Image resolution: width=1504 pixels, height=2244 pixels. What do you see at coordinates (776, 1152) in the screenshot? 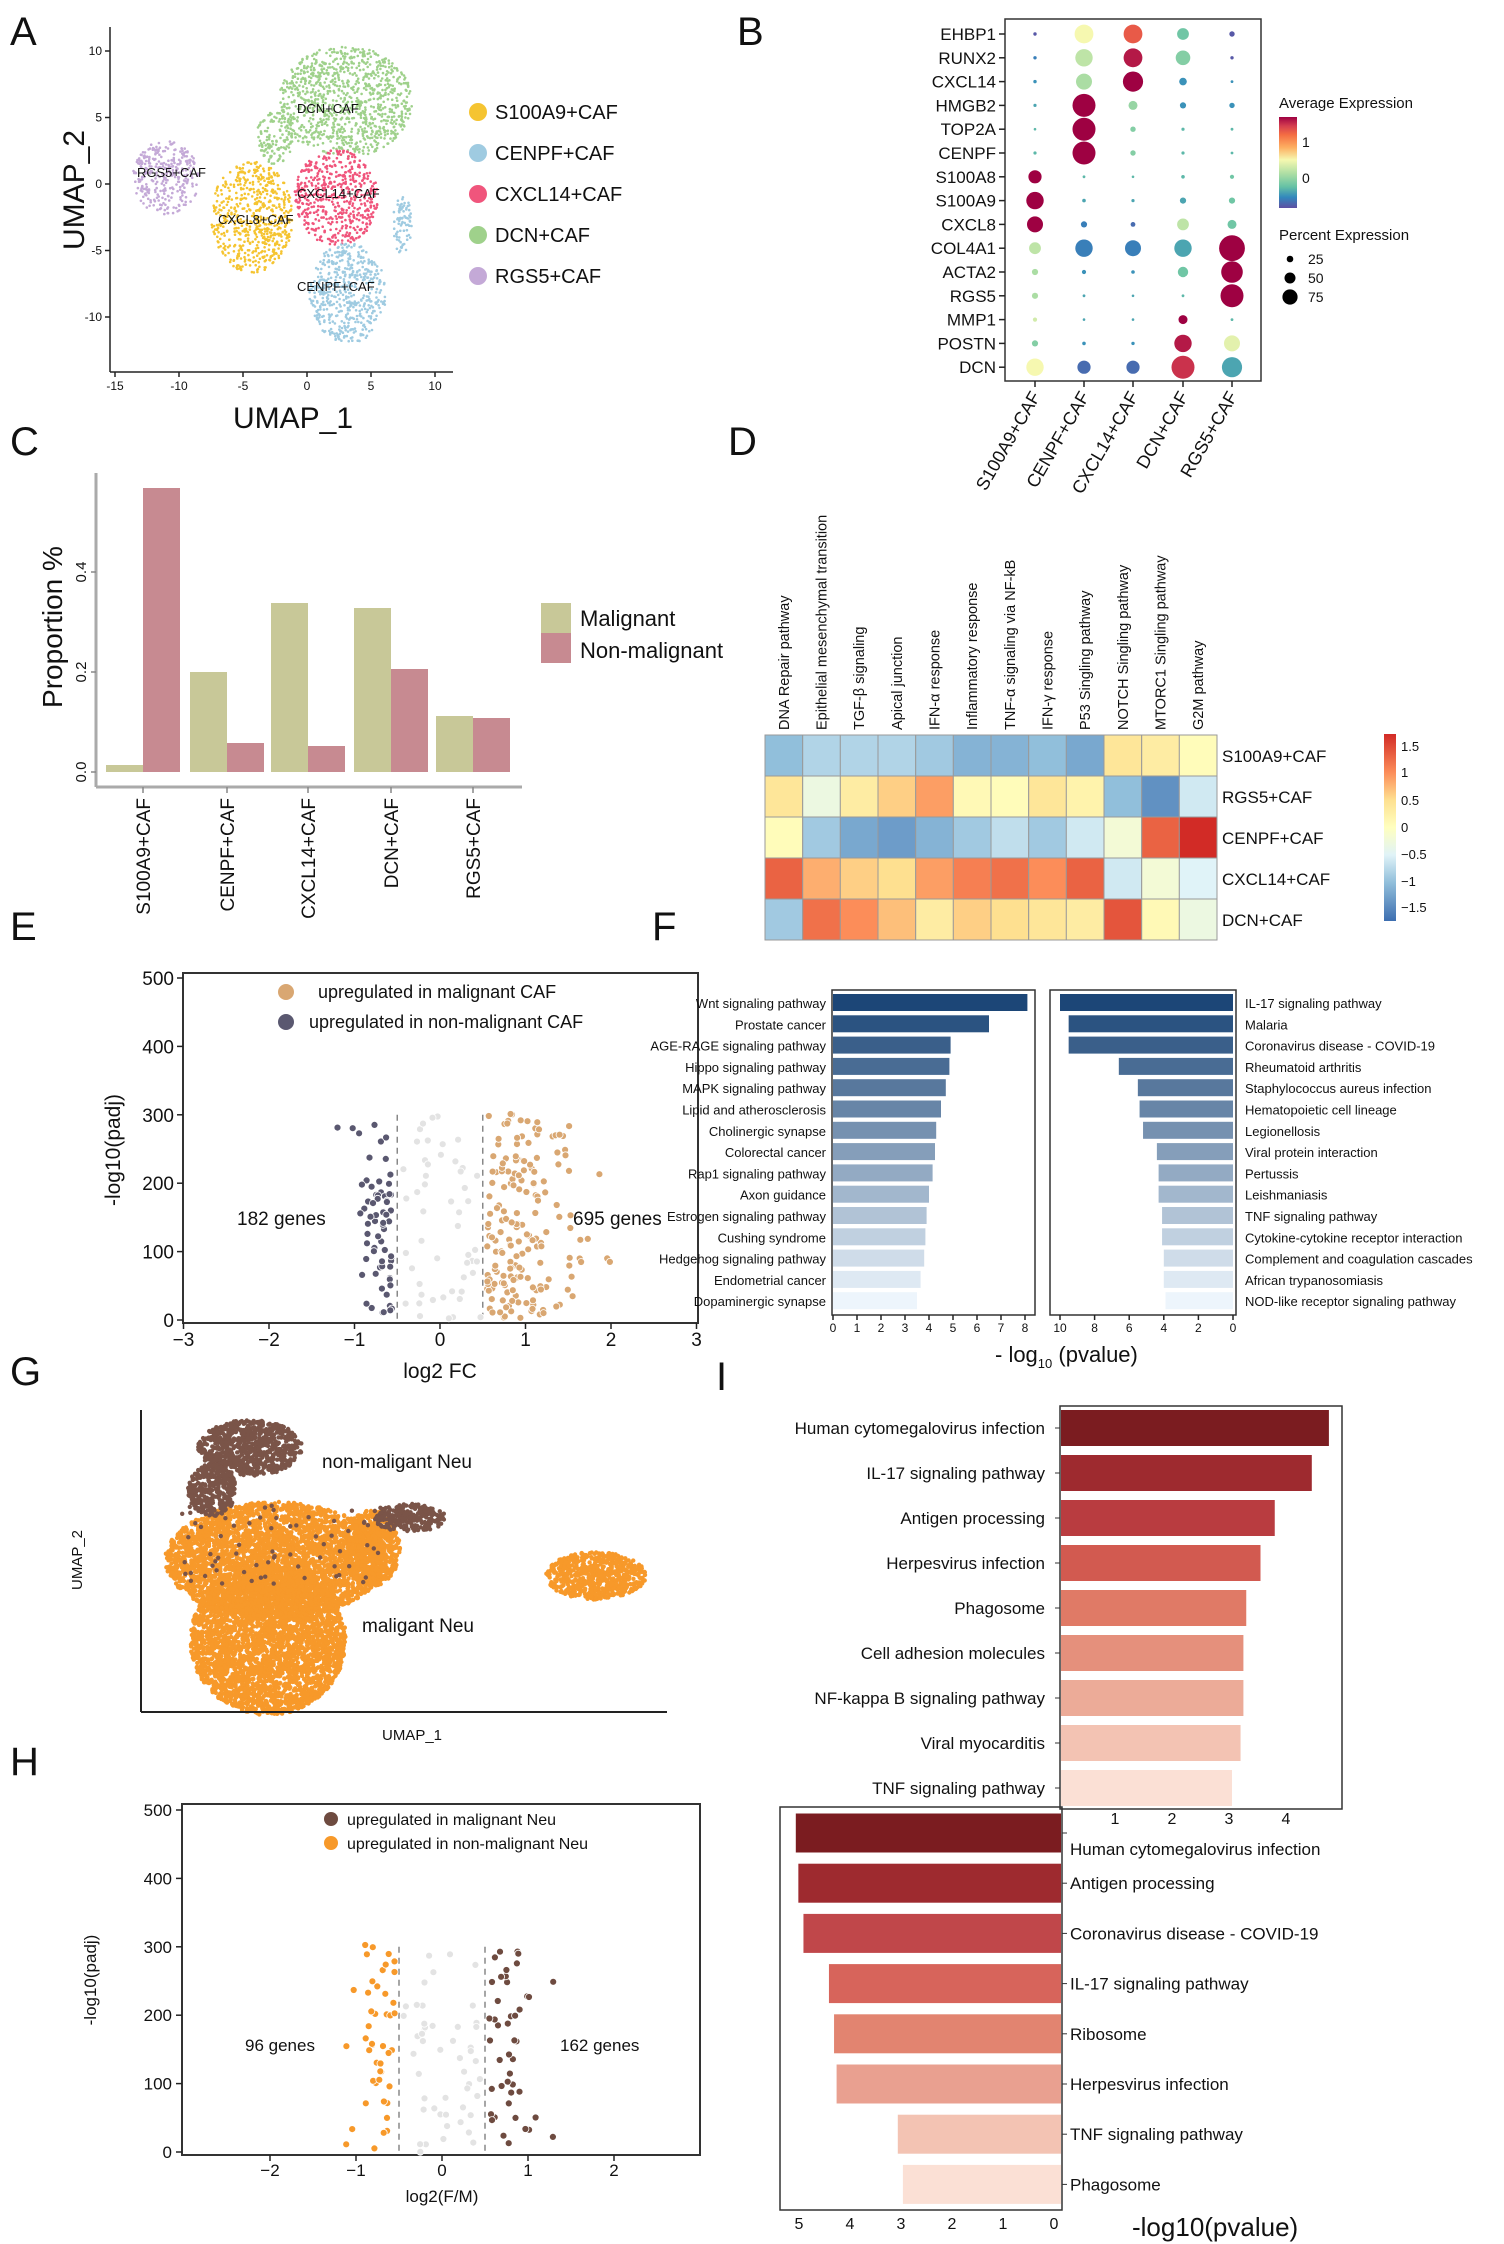
I see `term-label: Colorectal cancer` at bounding box center [776, 1152].